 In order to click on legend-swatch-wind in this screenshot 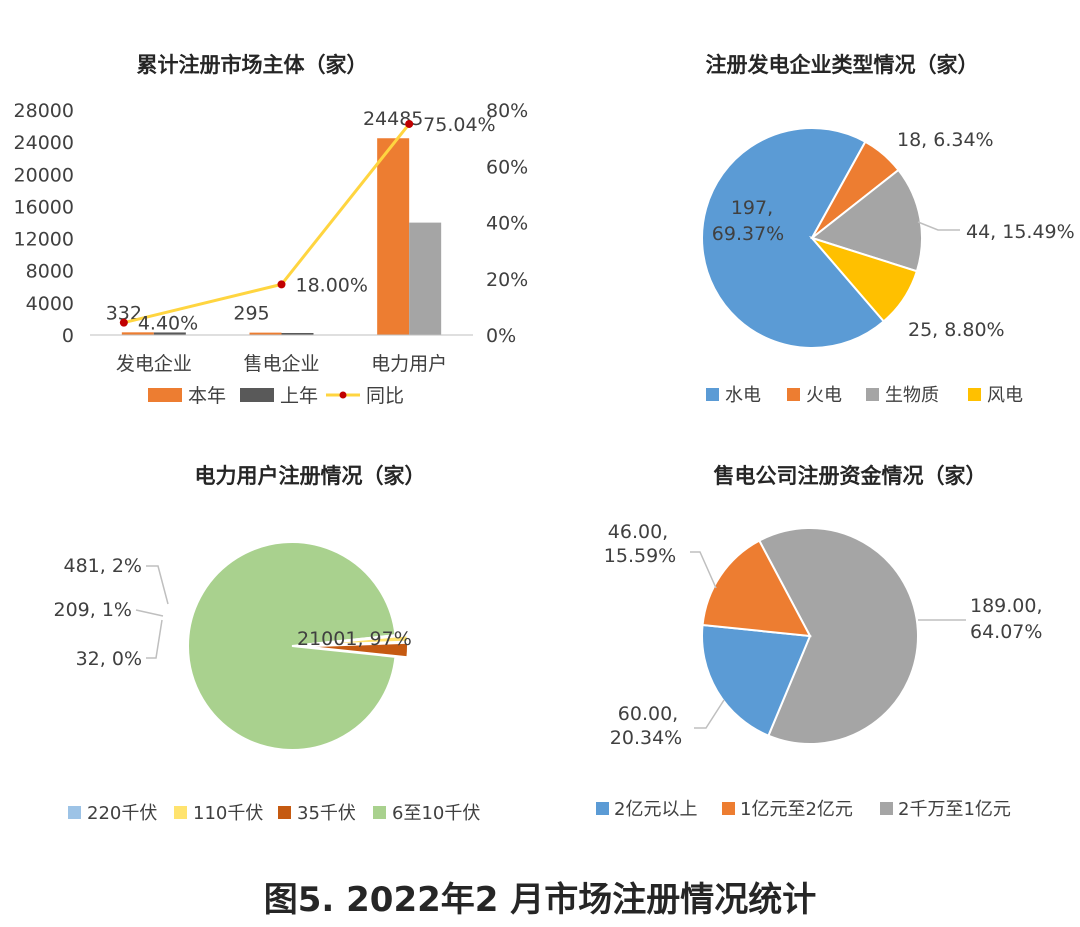, I will do `click(974, 394)`.